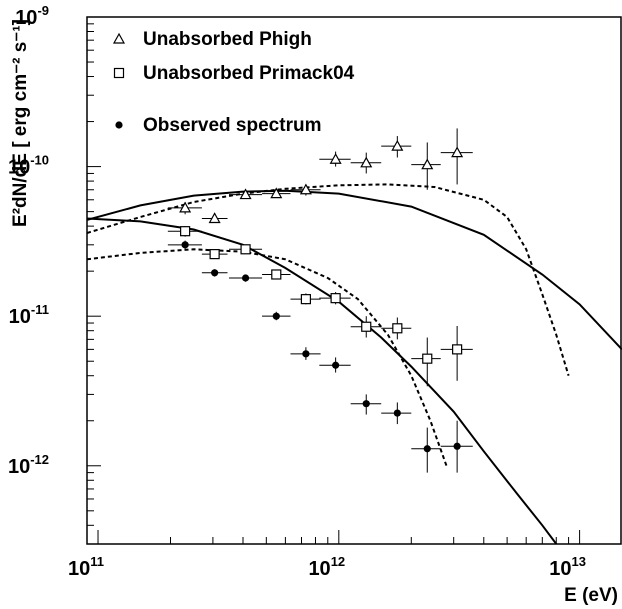  I want to click on legend-label: Observed spectrum, so click(232, 125).